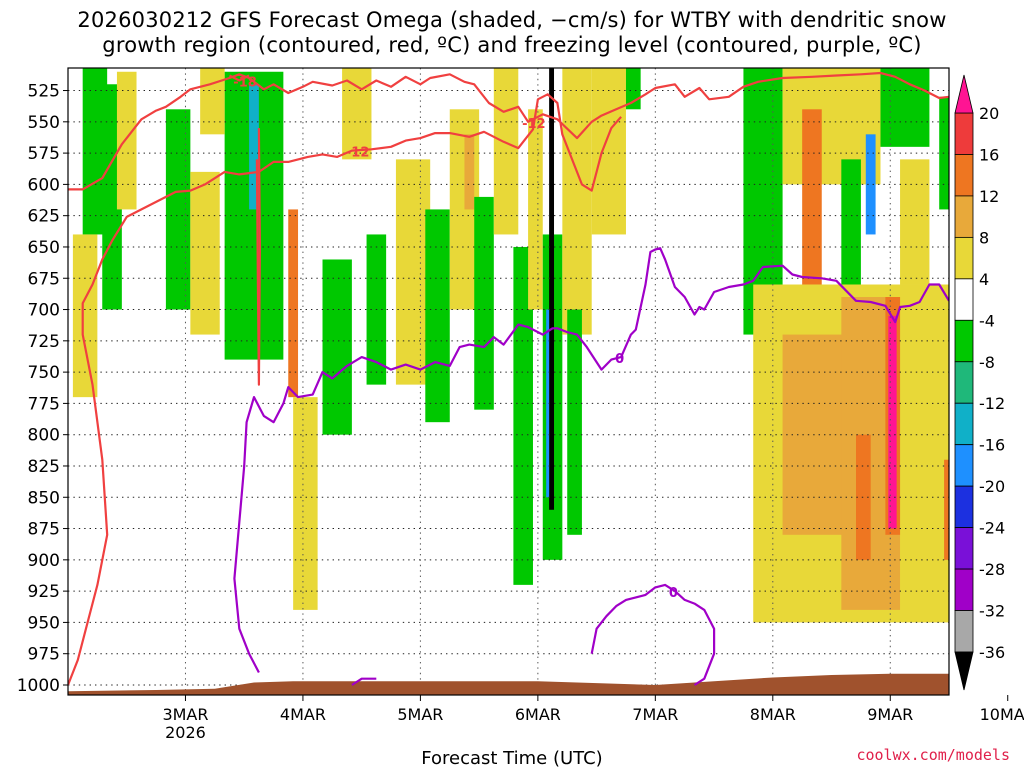  What do you see at coordinates (1002, 714) in the screenshot?
I see `x-tick-label-10MAR: 10MAR` at bounding box center [1002, 714].